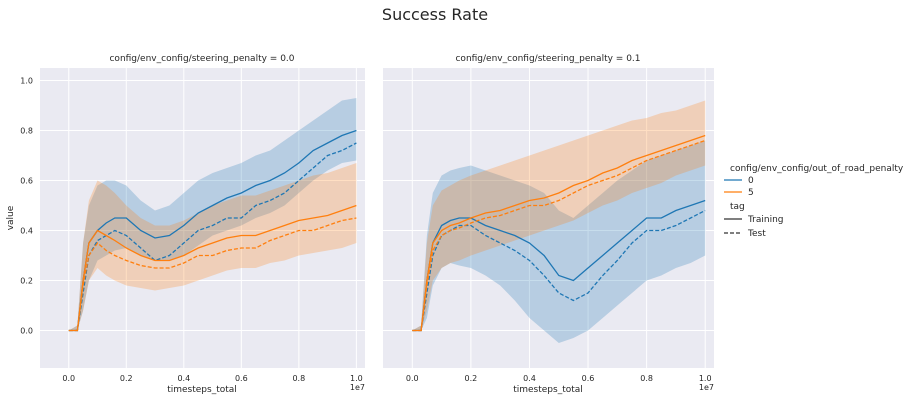  What do you see at coordinates (26, 281) in the screenshot?
I see `y-tick-label: 0.2` at bounding box center [26, 281].